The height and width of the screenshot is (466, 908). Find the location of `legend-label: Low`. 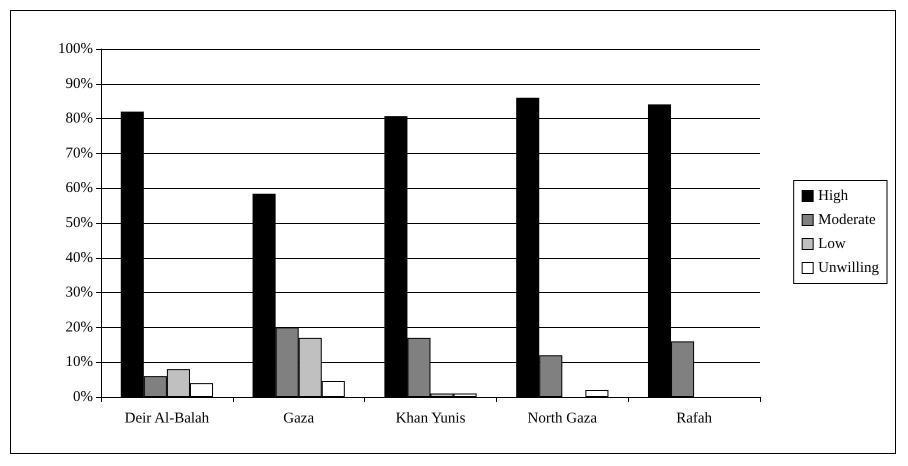

legend-label: Low is located at coordinates (832, 244).